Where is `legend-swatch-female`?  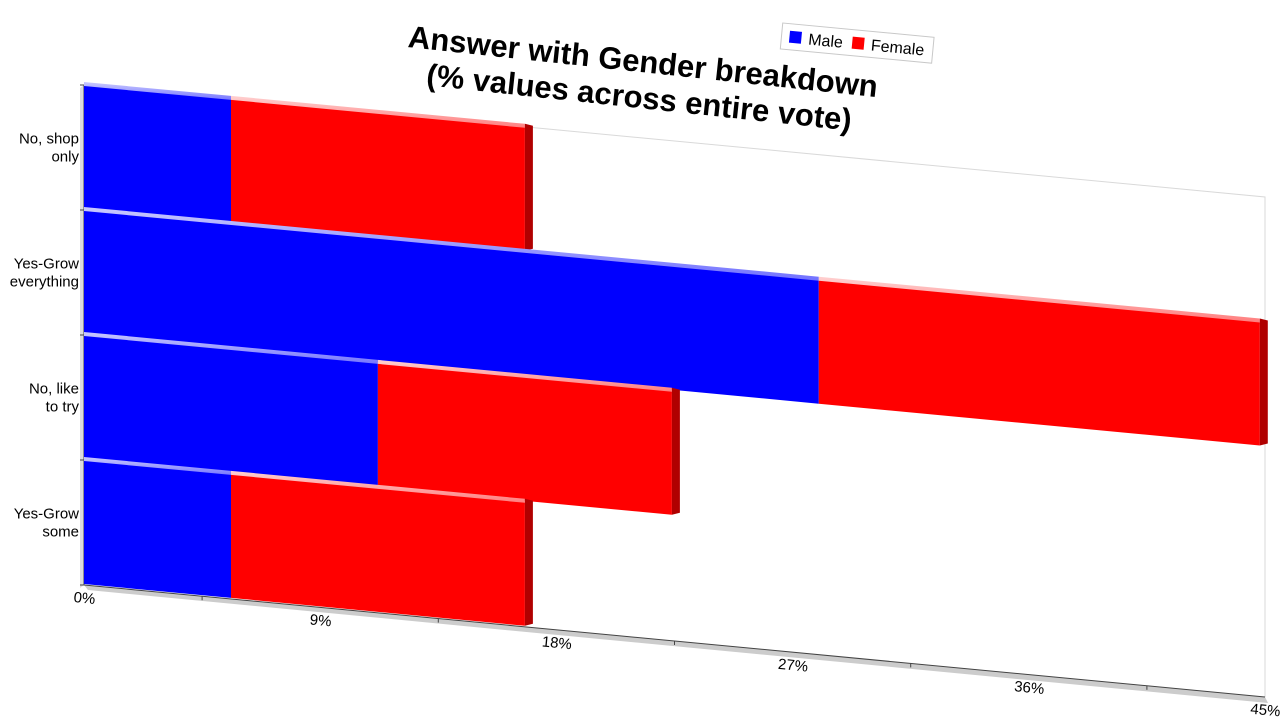 legend-swatch-female is located at coordinates (858, 43).